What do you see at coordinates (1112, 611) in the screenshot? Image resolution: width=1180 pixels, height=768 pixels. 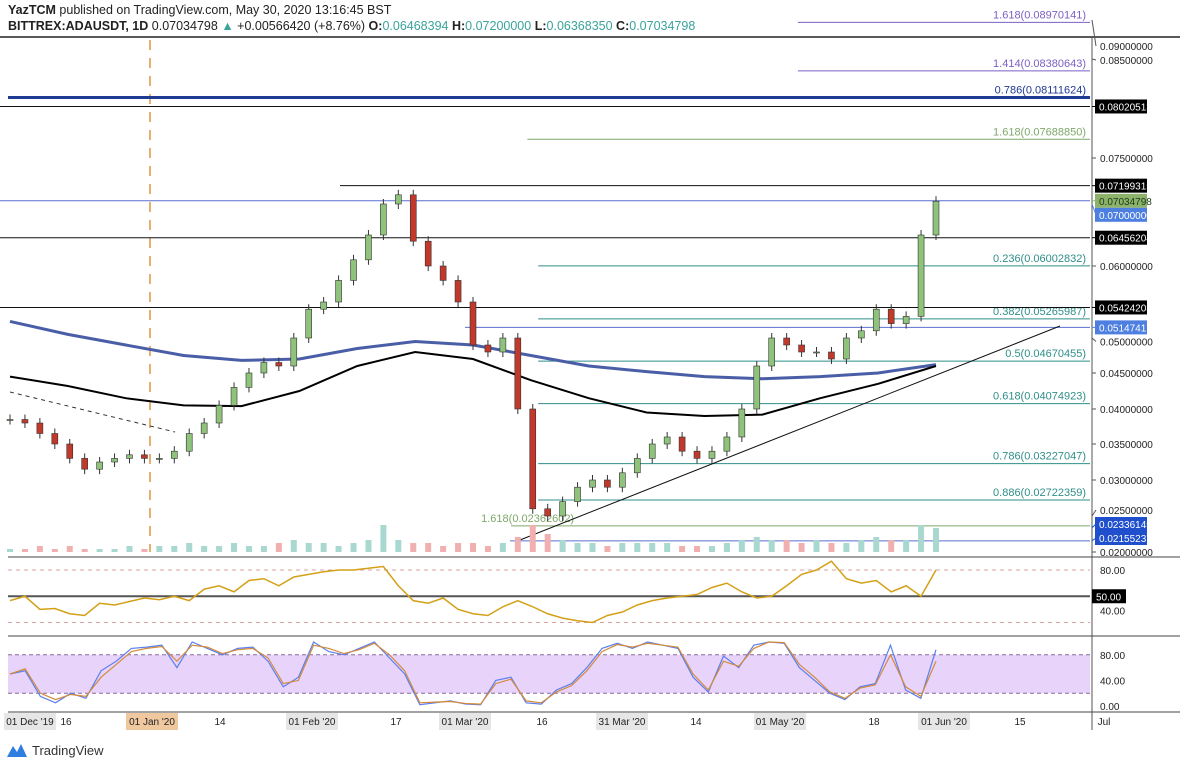 I see `rsi-tick-label: 40.00` at bounding box center [1112, 611].